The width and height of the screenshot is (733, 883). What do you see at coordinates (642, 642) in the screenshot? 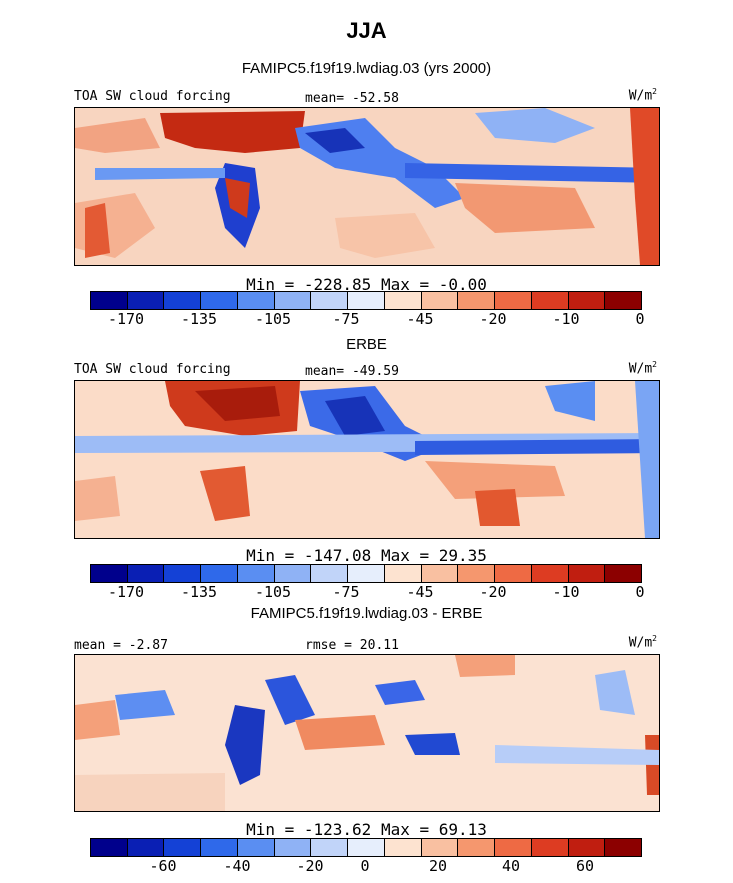
I see `panel-3-units: W/m2` at bounding box center [642, 642].